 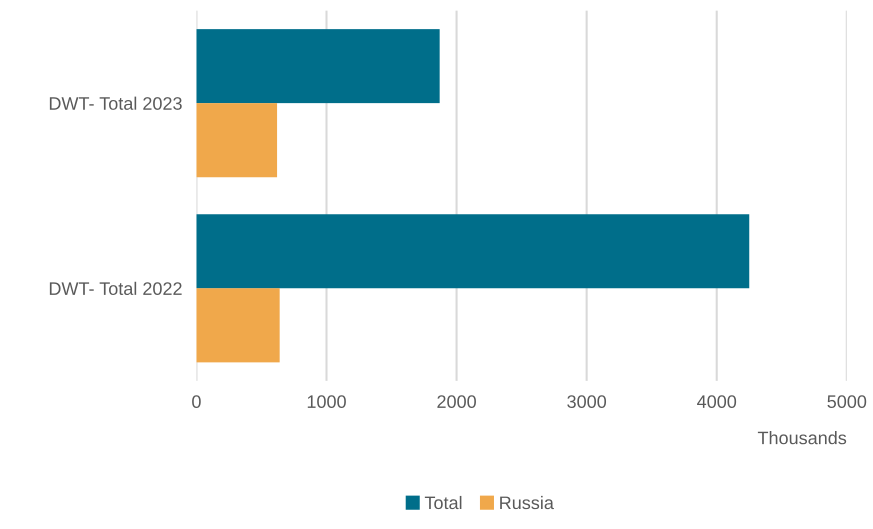 I want to click on y-tick-label: DWT- Total 2023, so click(x=116, y=103).